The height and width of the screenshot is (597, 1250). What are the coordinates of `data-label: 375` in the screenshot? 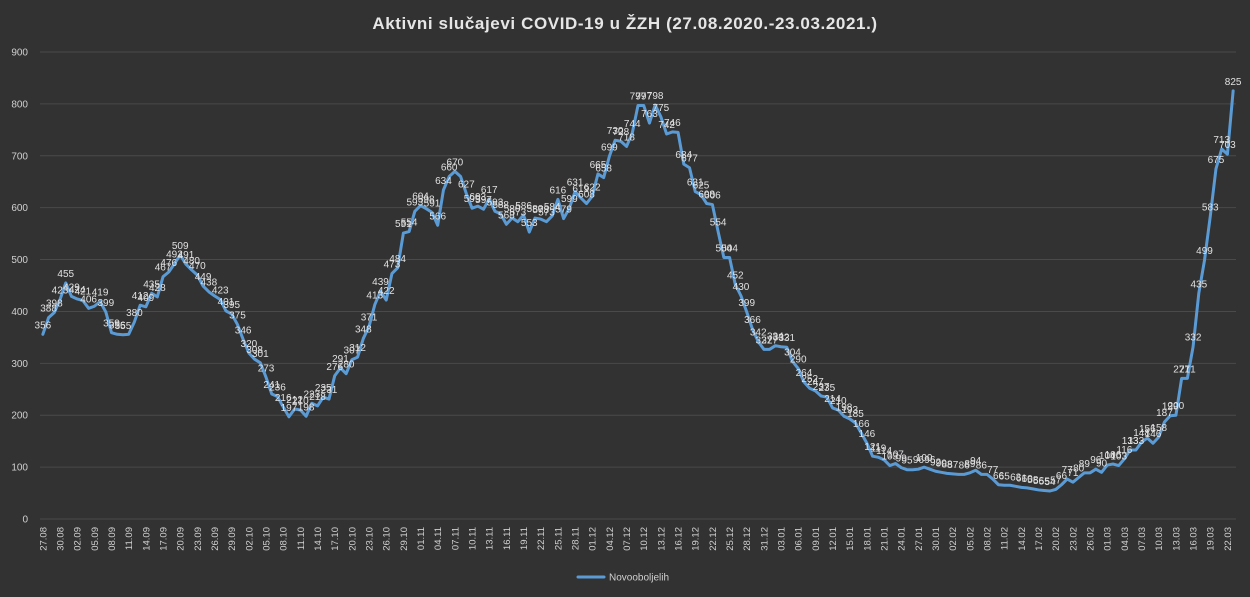 It's located at (237, 315).